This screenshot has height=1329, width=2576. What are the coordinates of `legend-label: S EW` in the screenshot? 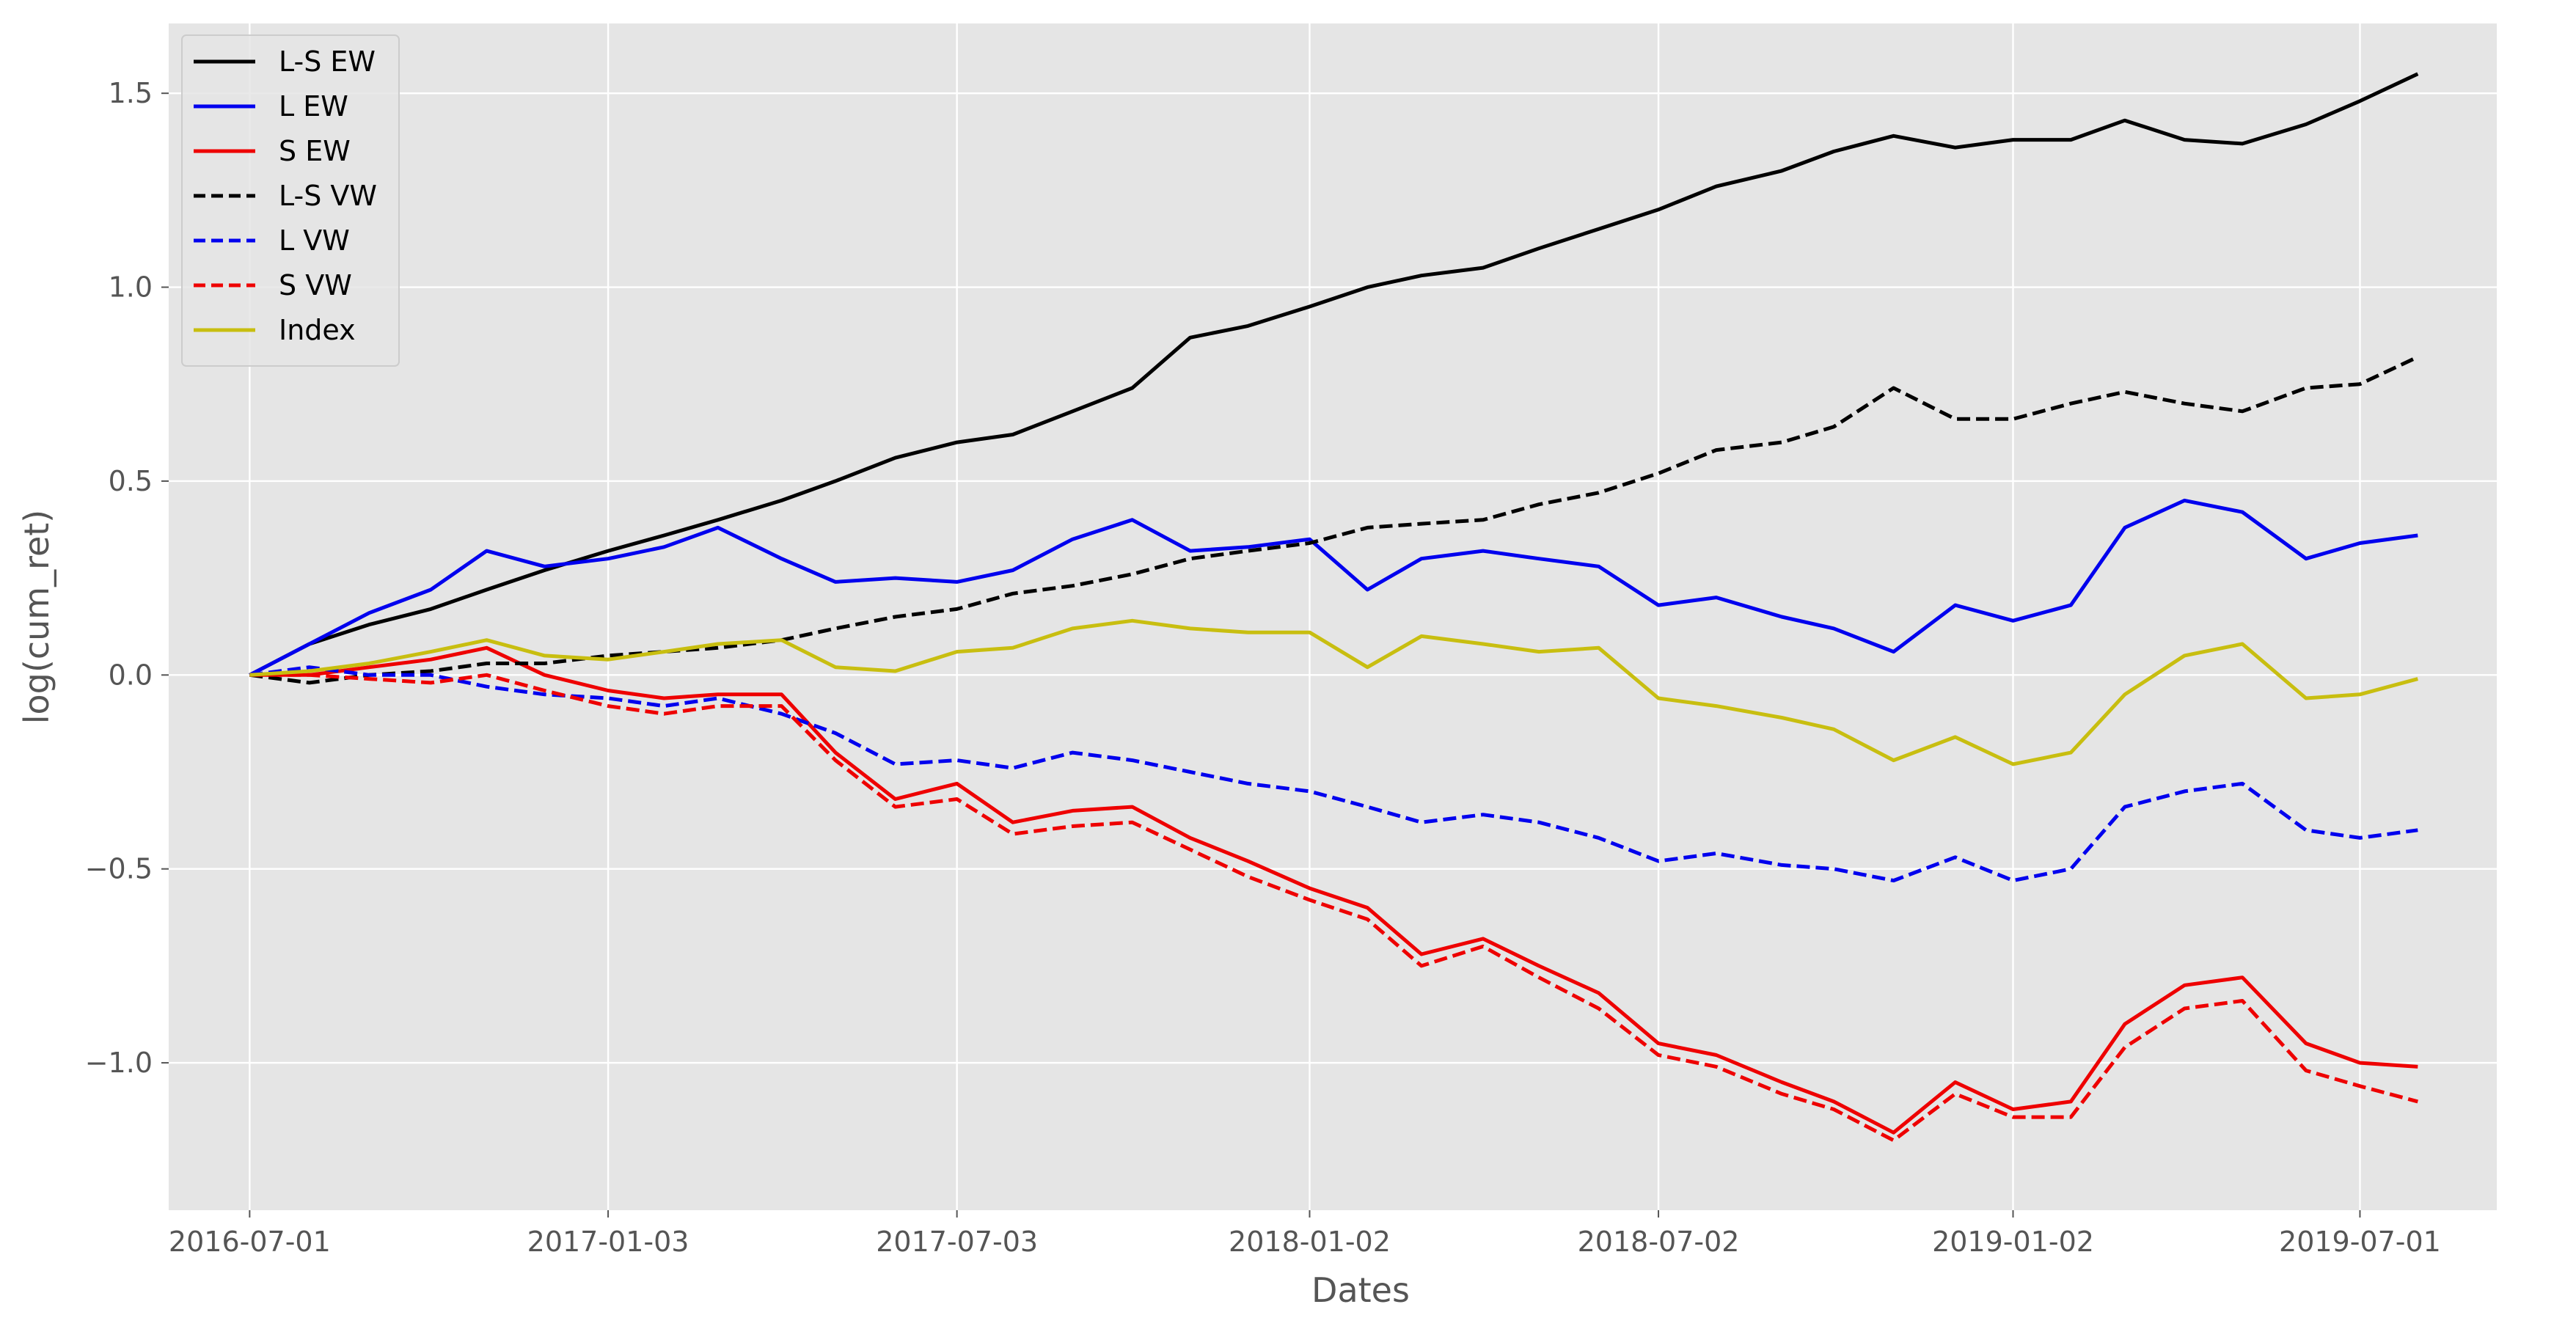 It's located at (315, 151).